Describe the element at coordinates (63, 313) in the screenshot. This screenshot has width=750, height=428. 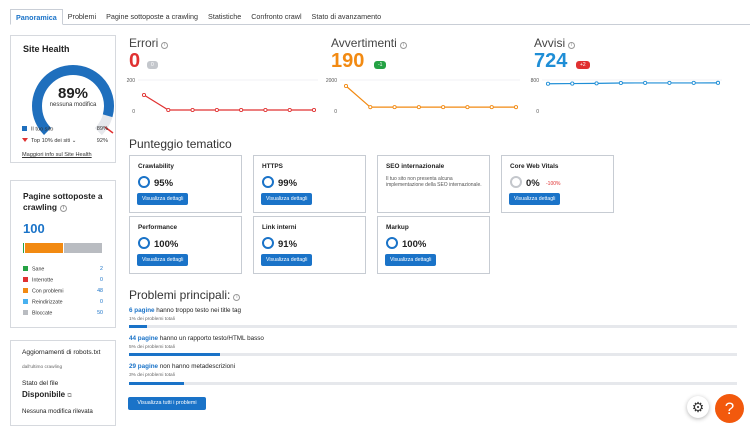
I see `crawled-row-blocked: Bloccate 50` at that location.